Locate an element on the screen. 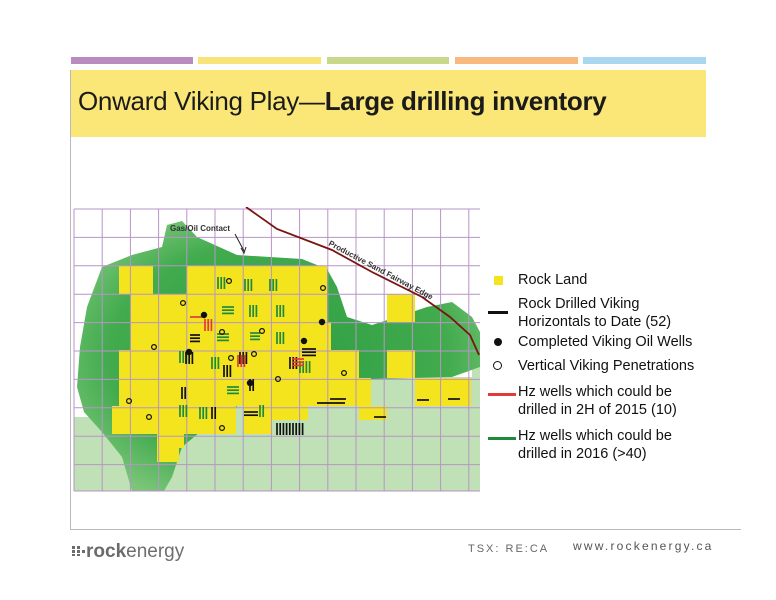  gas-oil-arrow is located at coordinates (239, 242).